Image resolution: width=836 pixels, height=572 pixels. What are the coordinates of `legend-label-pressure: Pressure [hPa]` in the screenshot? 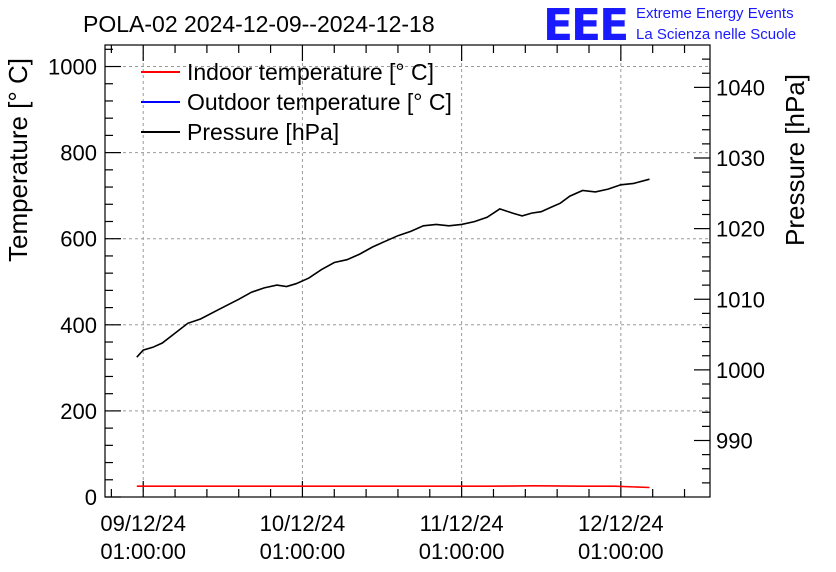 It's located at (263, 132).